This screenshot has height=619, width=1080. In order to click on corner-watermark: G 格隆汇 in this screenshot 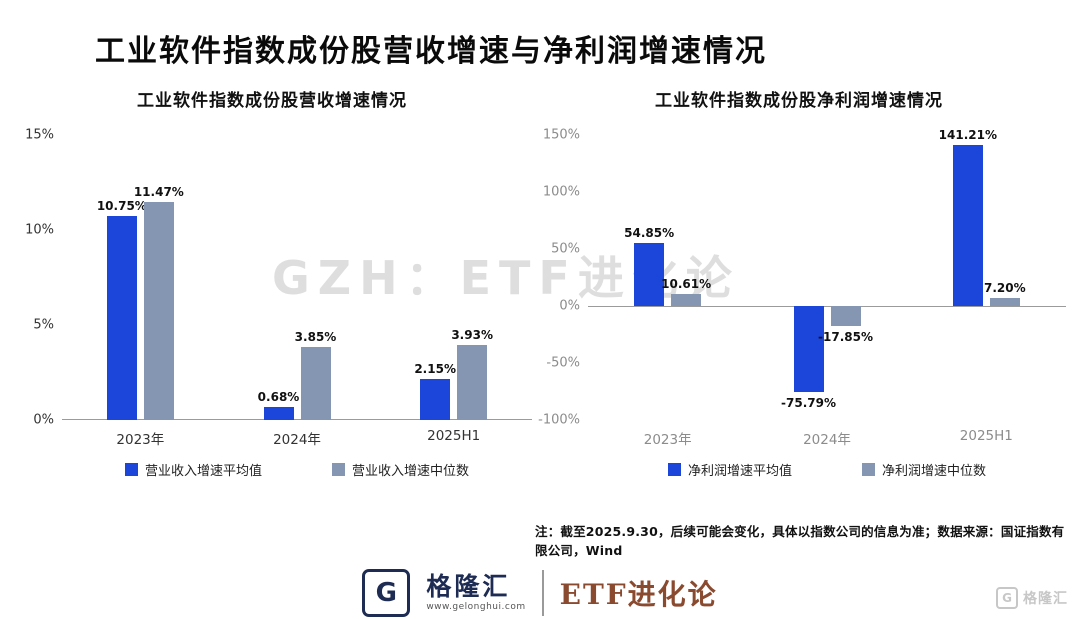, I will do `click(1032, 598)`.